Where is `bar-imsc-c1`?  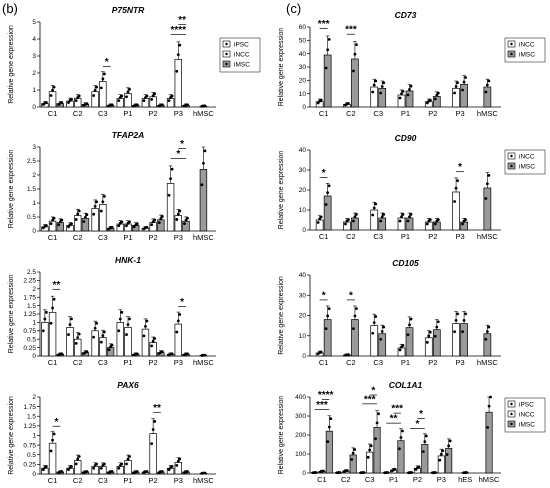
bar-imsc-c1 is located at coordinates (327, 338).